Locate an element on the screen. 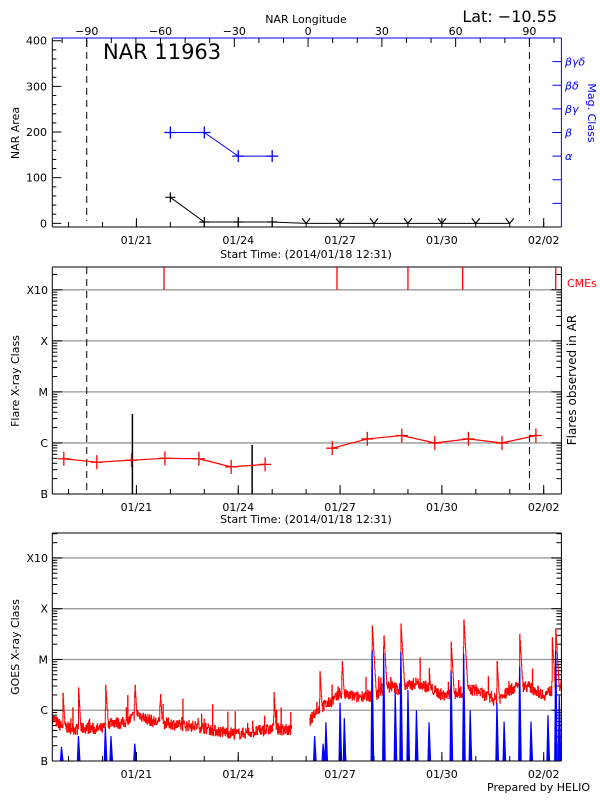  latitude-label: Lat: −10.55 is located at coordinates (509, 16).